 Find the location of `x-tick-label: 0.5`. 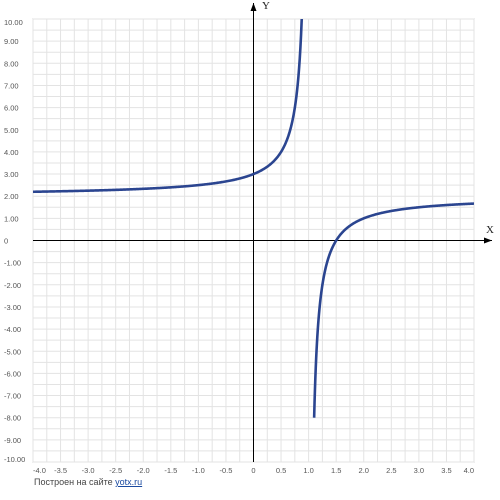

x-tick-label: 0.5 is located at coordinates (281, 470).